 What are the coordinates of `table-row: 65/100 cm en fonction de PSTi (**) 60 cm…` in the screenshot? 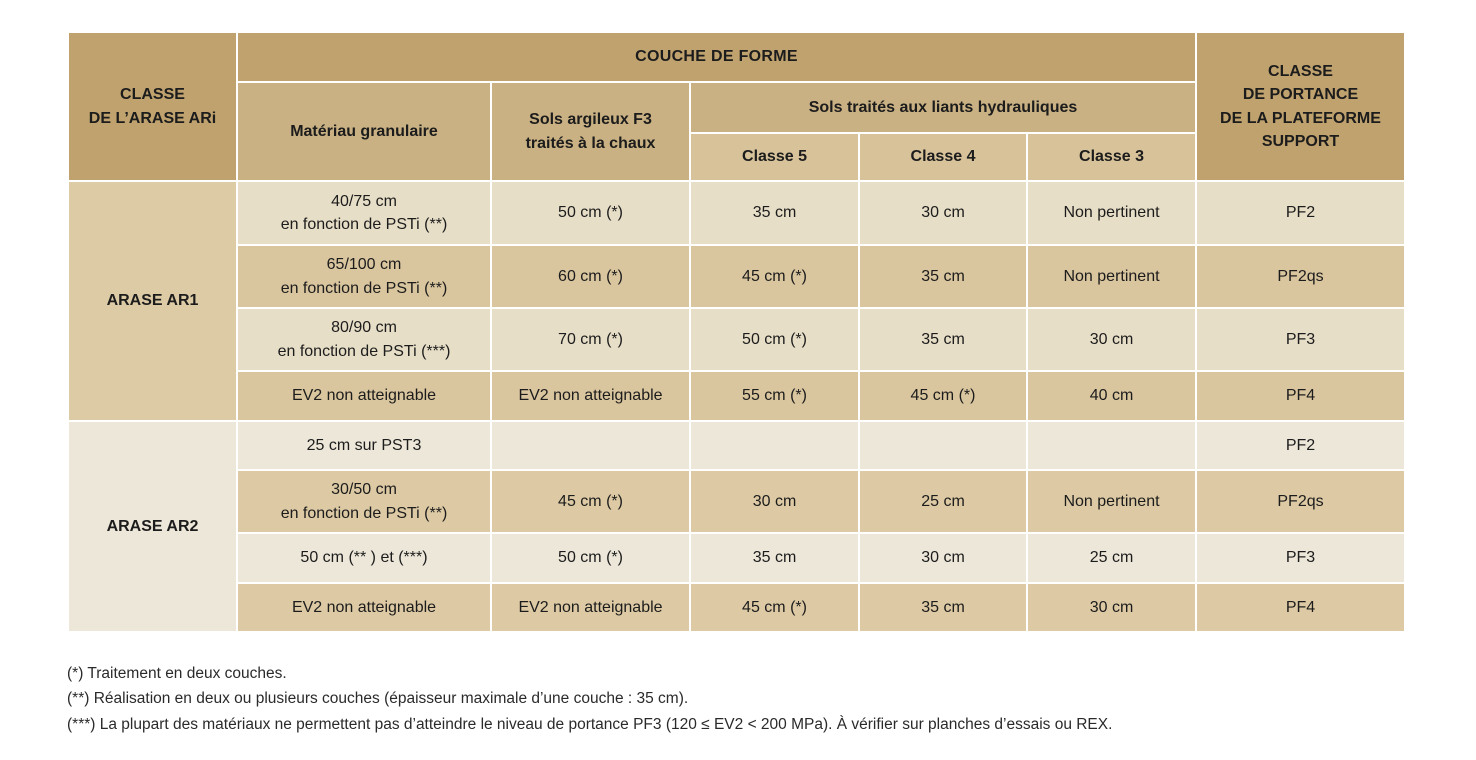 It's located at (736, 276).